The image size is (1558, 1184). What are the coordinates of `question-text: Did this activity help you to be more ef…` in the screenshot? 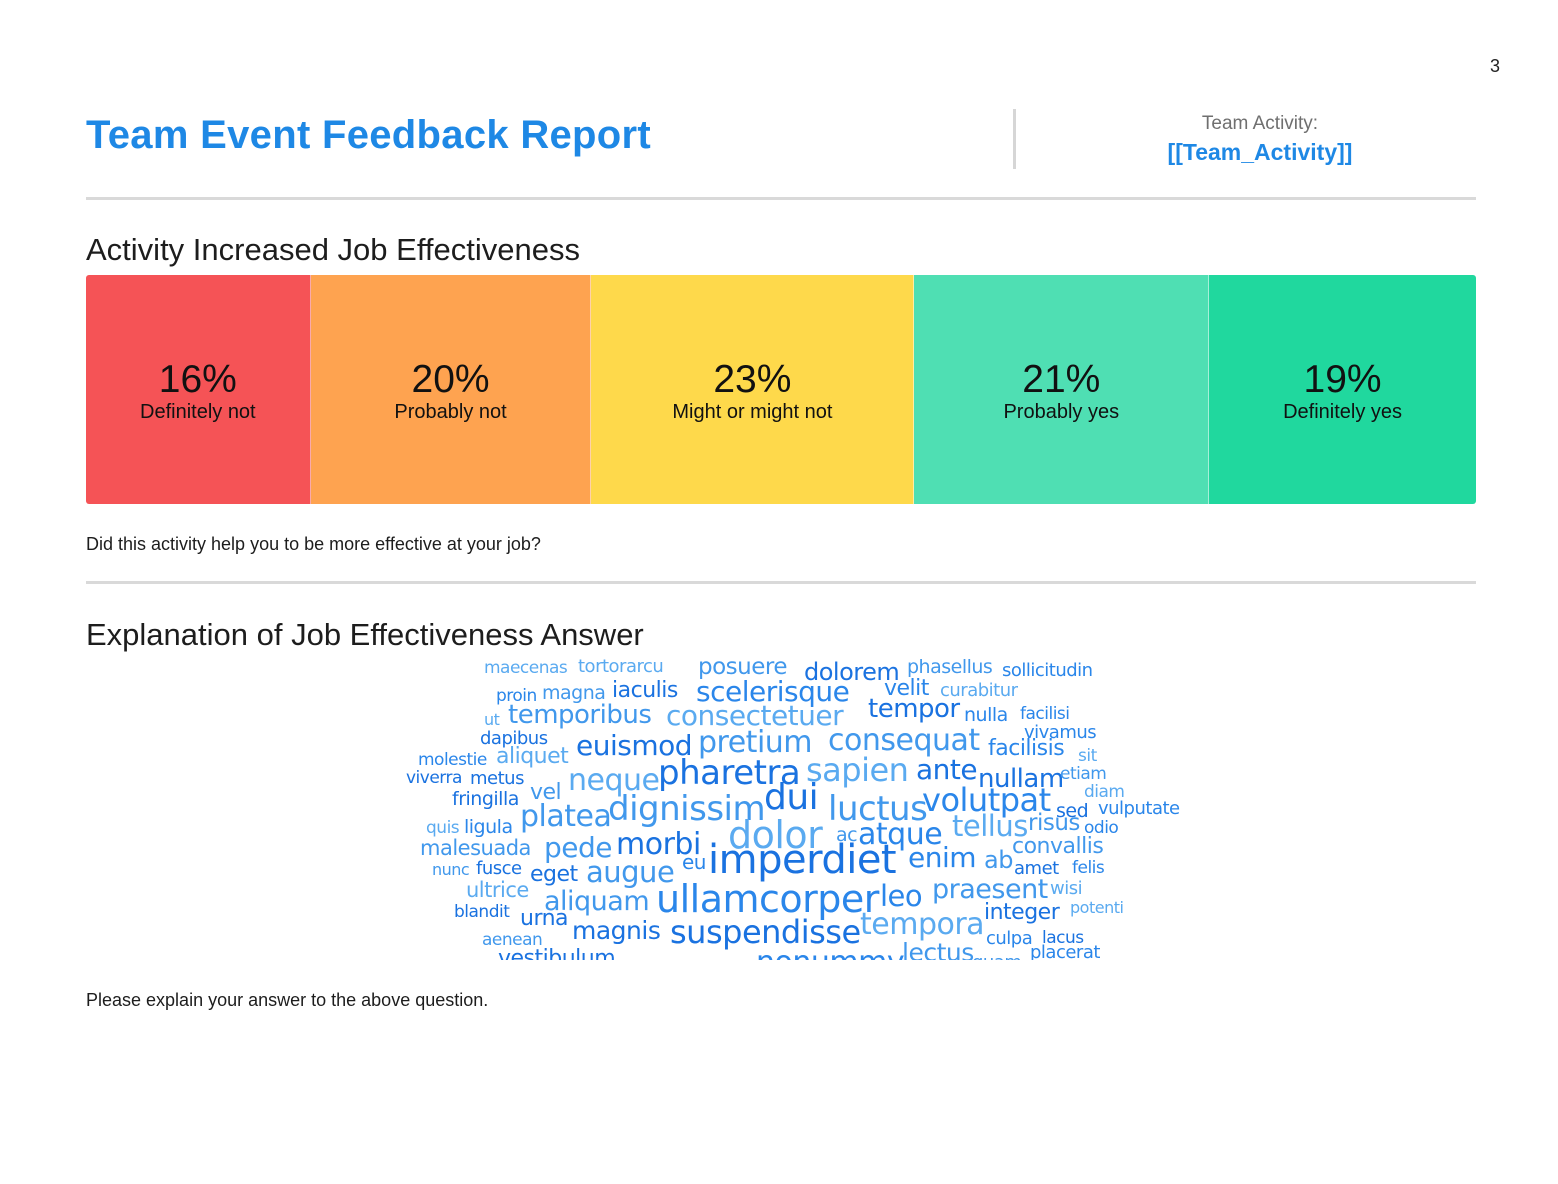 It's located at (313, 544).